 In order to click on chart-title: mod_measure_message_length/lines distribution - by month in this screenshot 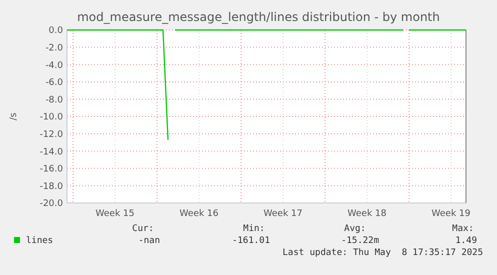, I will do `click(258, 17)`.